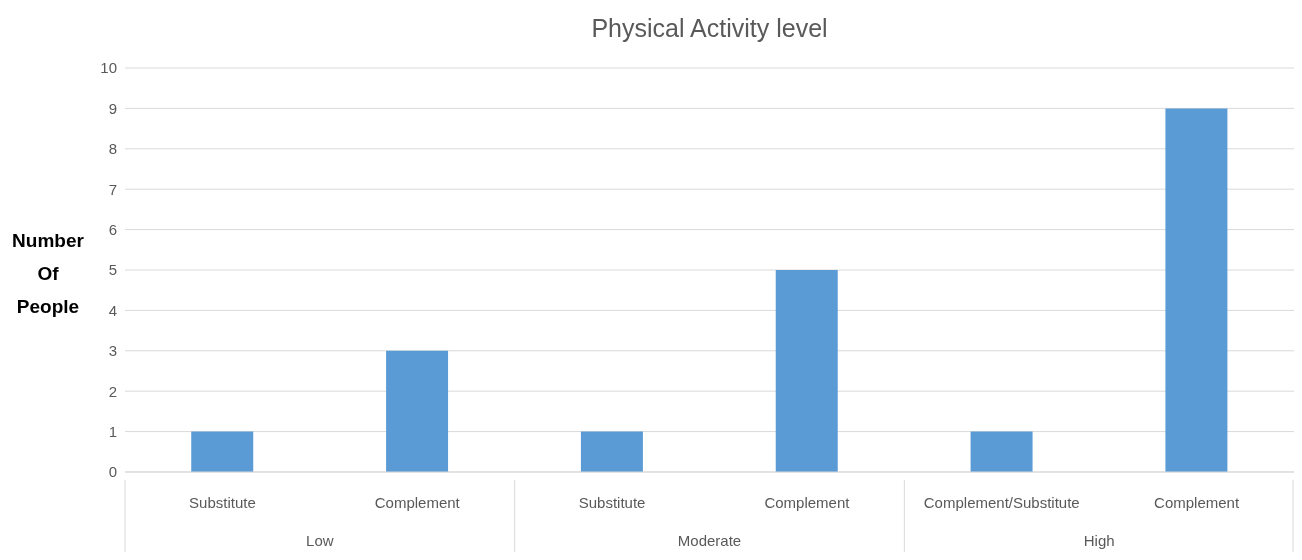 Image resolution: width=1302 pixels, height=560 pixels. I want to click on chart-title: Physical Activity level, so click(709, 28).